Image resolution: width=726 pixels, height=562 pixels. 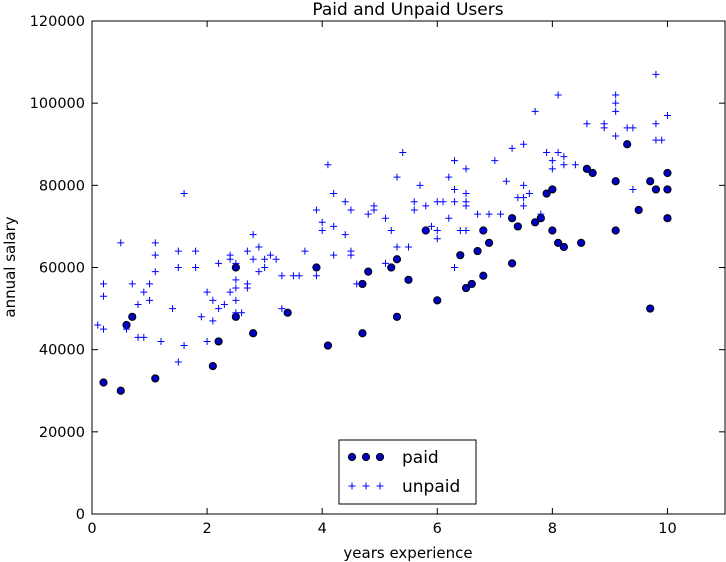 I want to click on y-tick-label: 80000, so click(x=62, y=186).